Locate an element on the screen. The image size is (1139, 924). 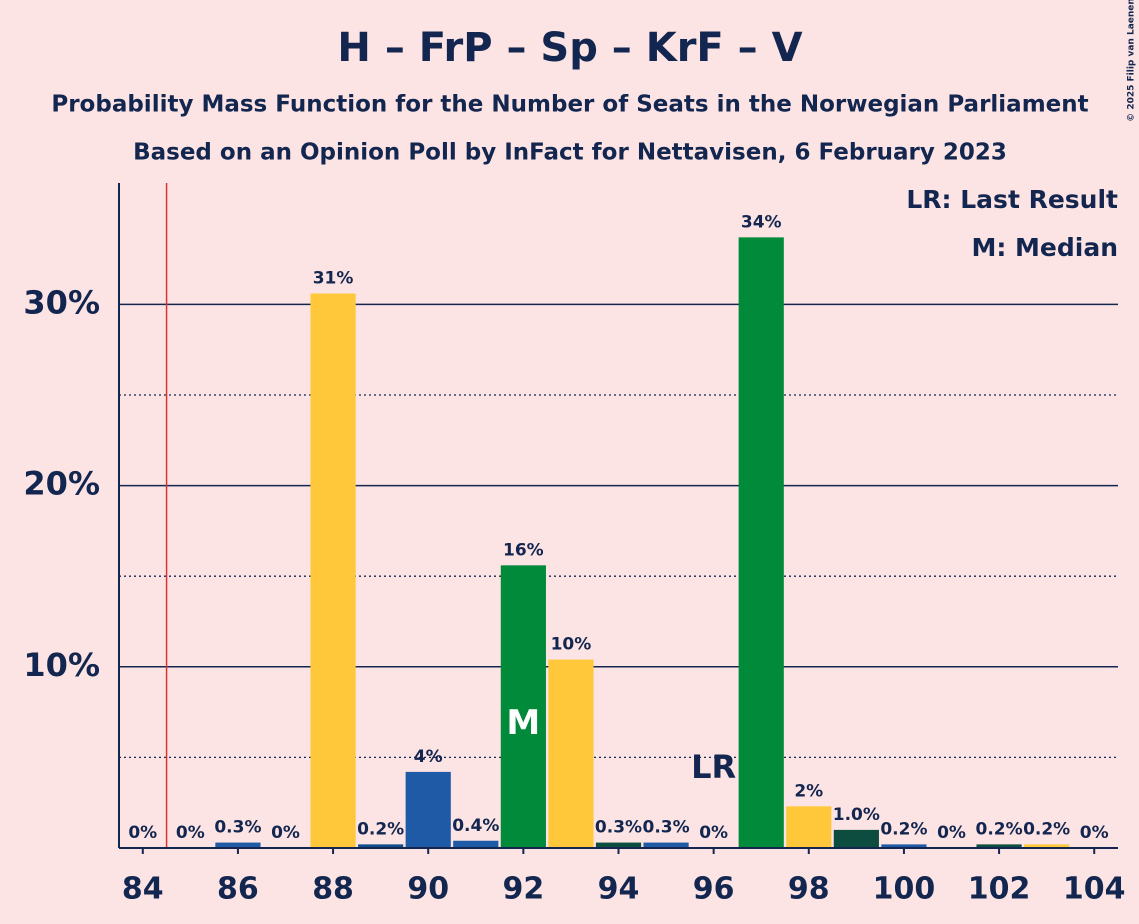
x-tick-label: 90 is located at coordinates (428, 889).